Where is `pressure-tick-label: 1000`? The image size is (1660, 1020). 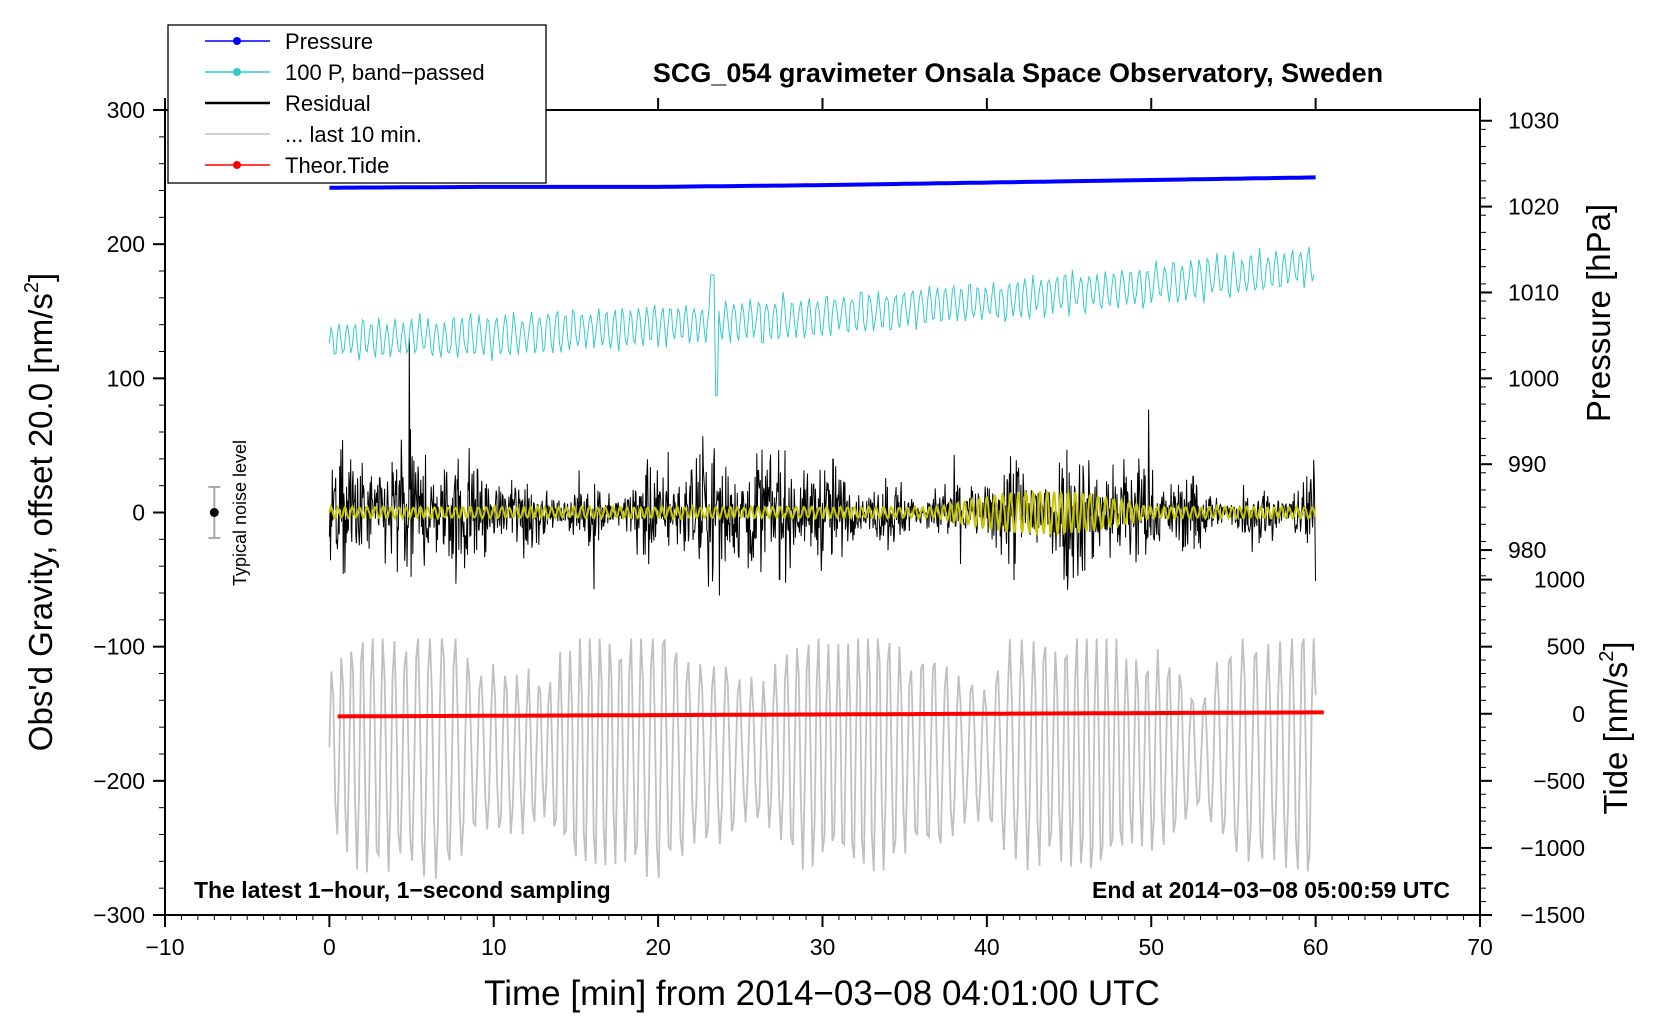 pressure-tick-label: 1000 is located at coordinates (1533, 378).